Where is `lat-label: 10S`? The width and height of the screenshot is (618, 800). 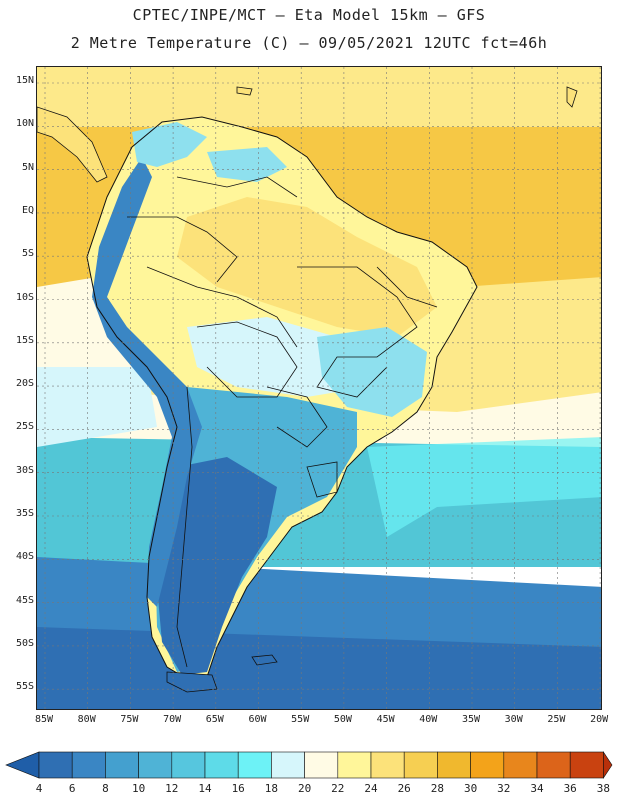
lat-label: 10S is located at coordinates (24, 297).